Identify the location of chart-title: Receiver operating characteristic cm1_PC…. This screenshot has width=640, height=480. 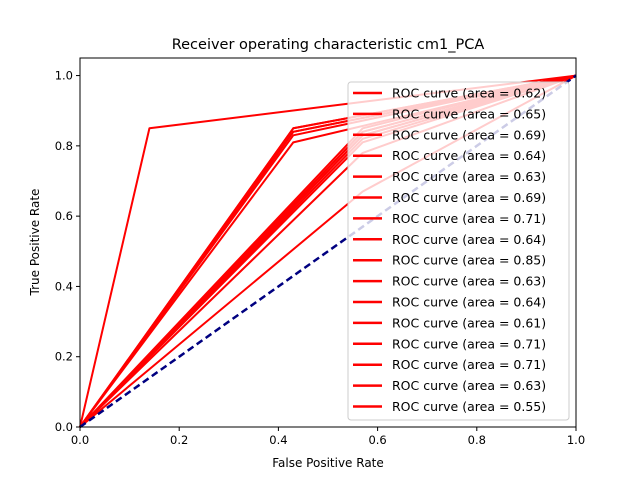
(328, 45).